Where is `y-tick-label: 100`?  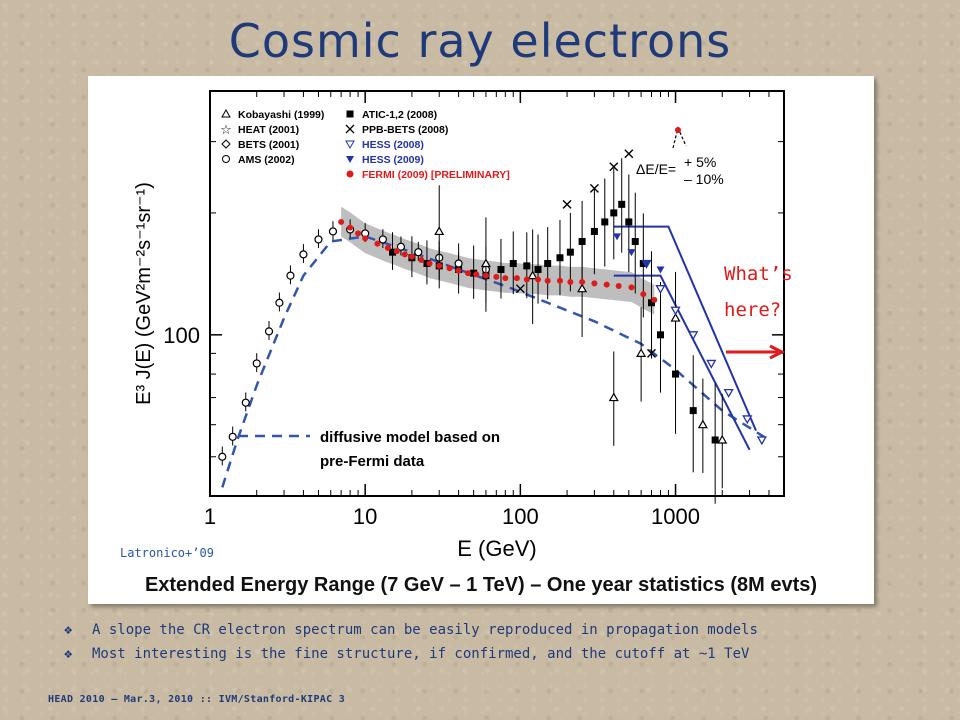
y-tick-label: 100 is located at coordinates (181, 335).